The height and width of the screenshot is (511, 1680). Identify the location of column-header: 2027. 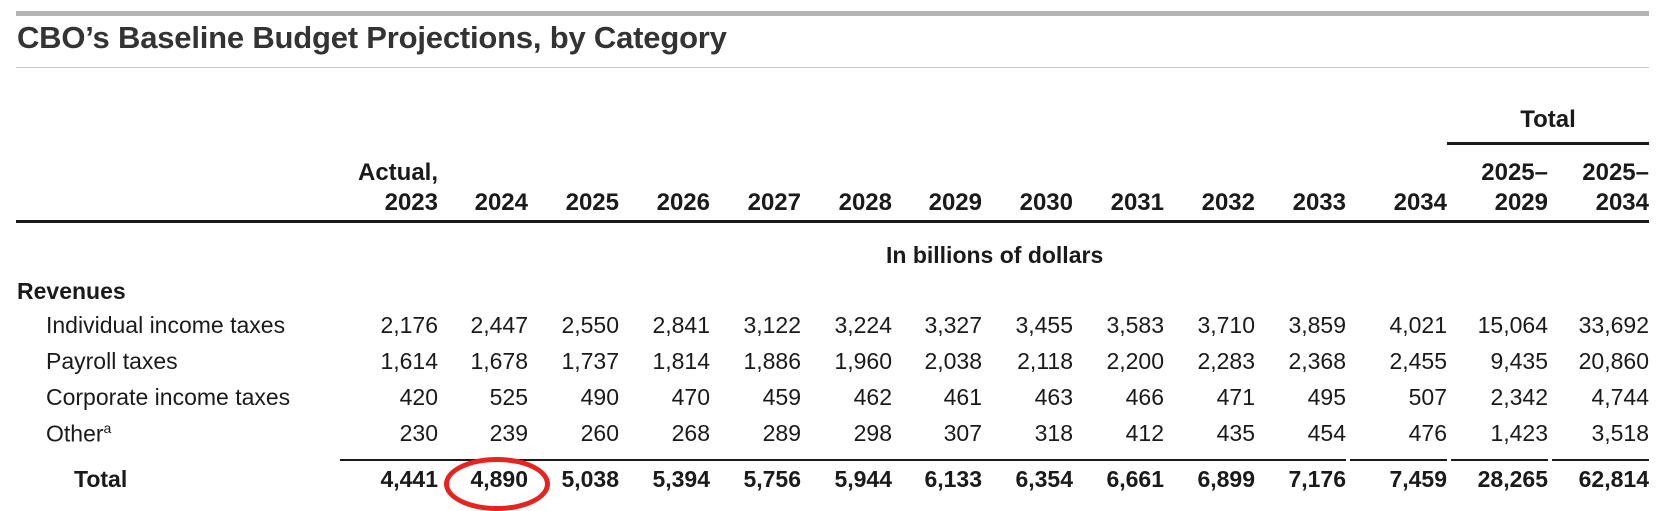
(774, 188).